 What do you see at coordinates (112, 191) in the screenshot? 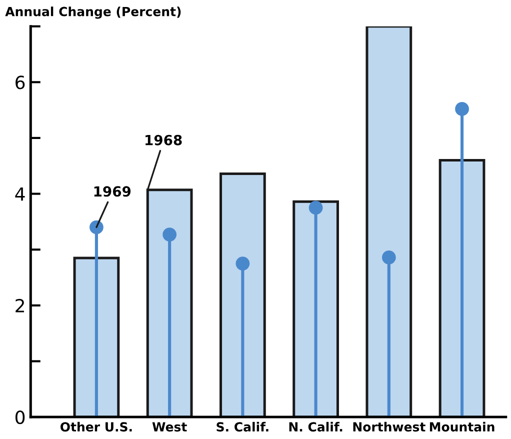
I see `series-label: 1969` at bounding box center [112, 191].